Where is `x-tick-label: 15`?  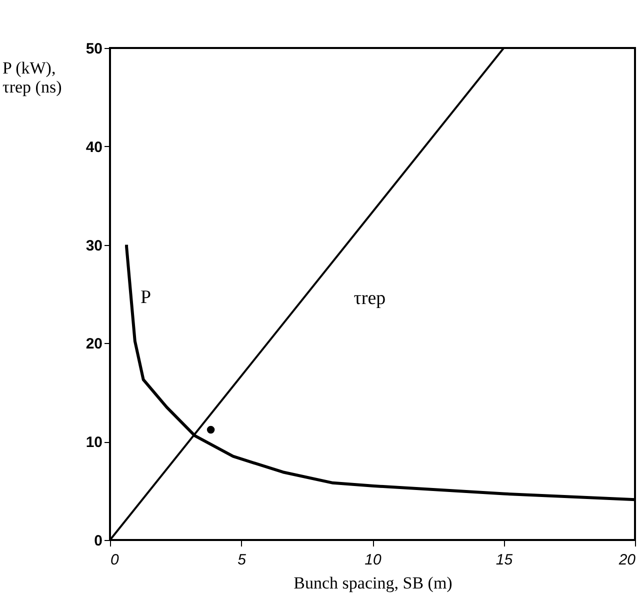 x-tick-label: 15 is located at coordinates (505, 560).